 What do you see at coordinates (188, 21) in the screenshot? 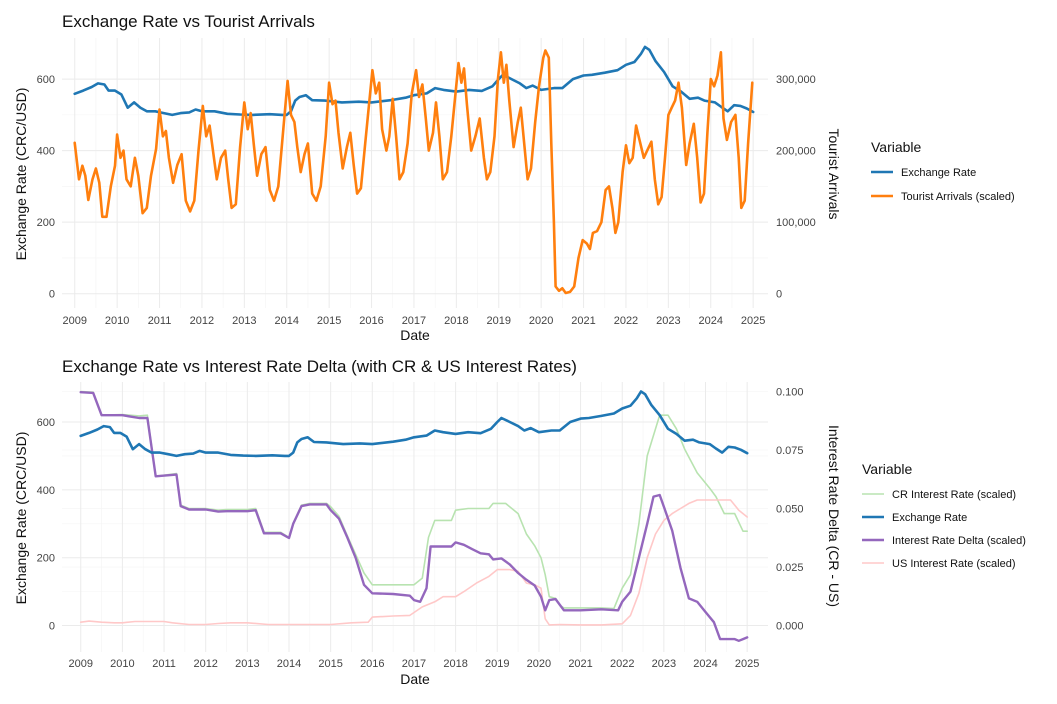
I see `chart-1-title: Exchange Rate vs Tourist Arrivals` at bounding box center [188, 21].